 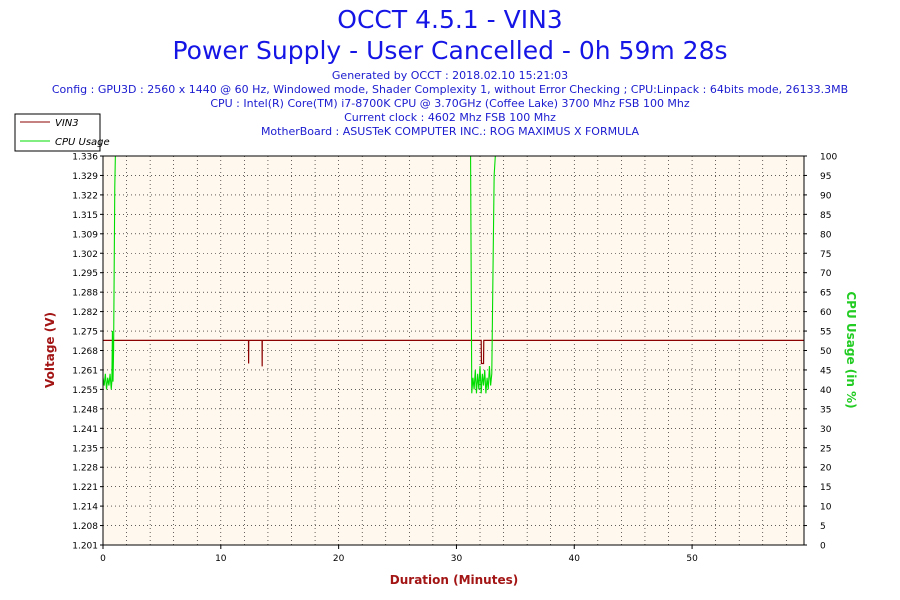 What do you see at coordinates (457, 559) in the screenshot?
I see `x-tick-label: 30` at bounding box center [457, 559].